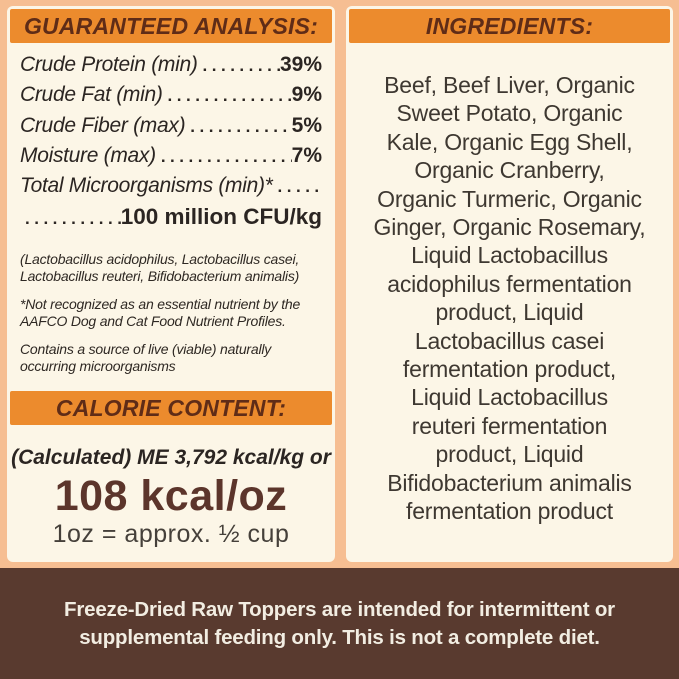  What do you see at coordinates (98, 366) in the screenshot?
I see `analysis-note-line: occurring microorganisms` at bounding box center [98, 366].